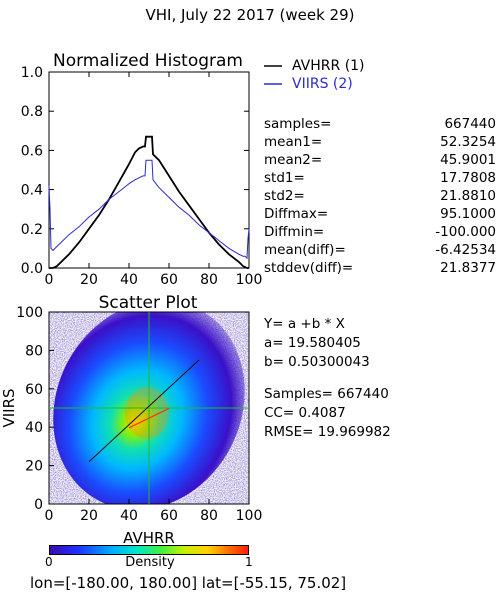 This screenshot has width=500, height=600. Describe the element at coordinates (468, 214) in the screenshot. I see `stat-value: 95.1000` at that location.